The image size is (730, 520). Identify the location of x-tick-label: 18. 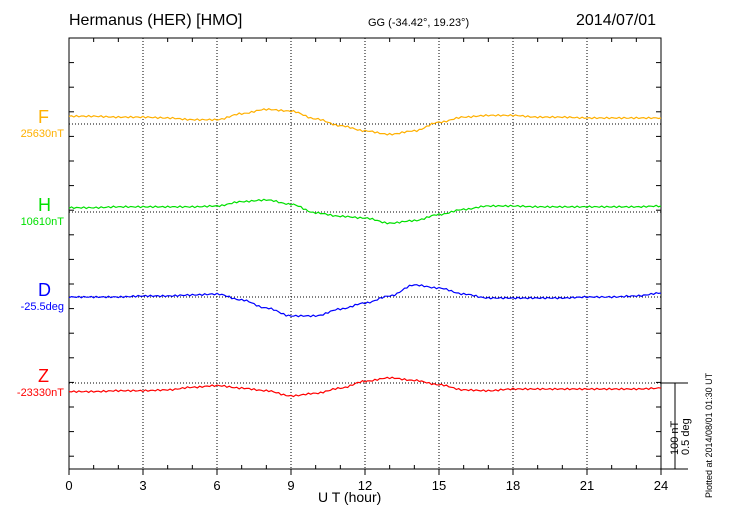
(513, 485).